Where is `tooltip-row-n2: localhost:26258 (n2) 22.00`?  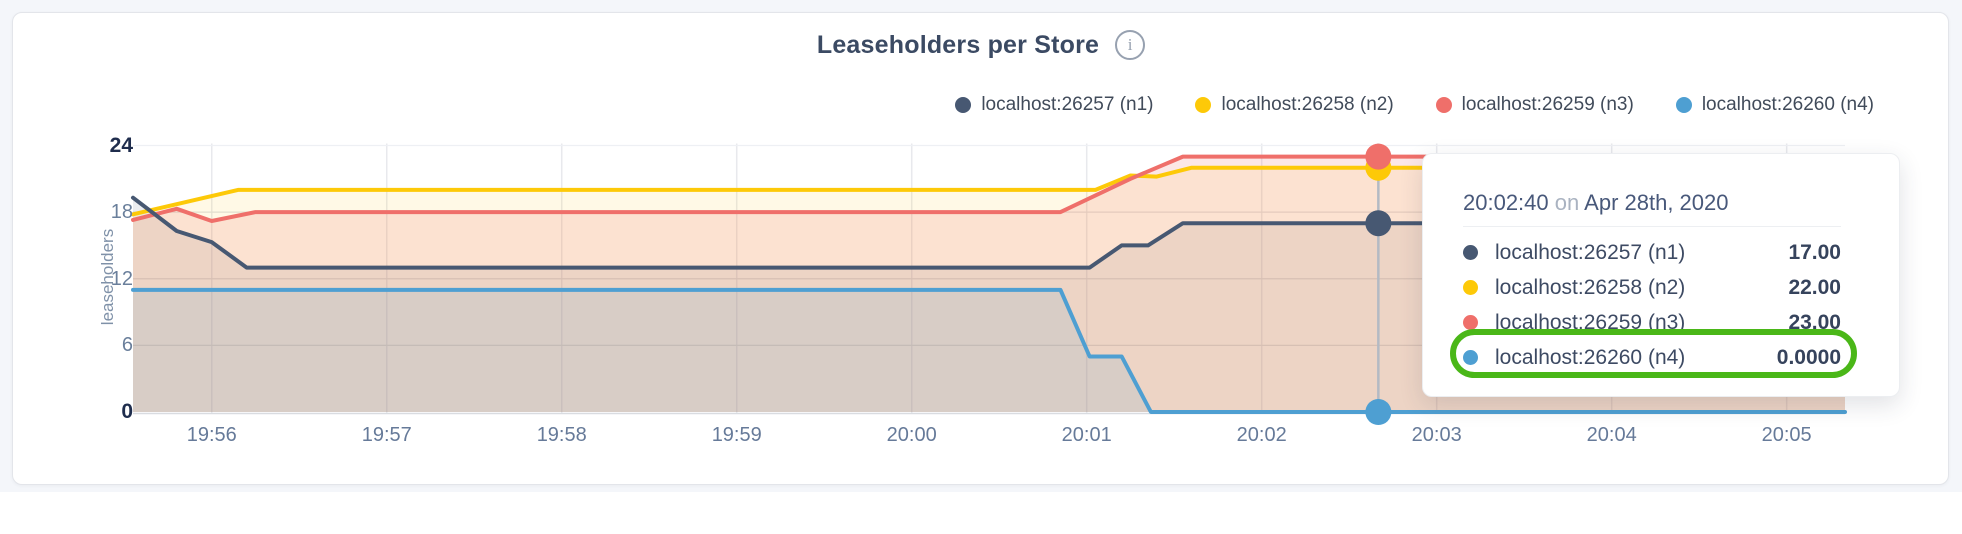
tooltip-row-n2: localhost:26258 (n2) 22.00 is located at coordinates (1652, 287).